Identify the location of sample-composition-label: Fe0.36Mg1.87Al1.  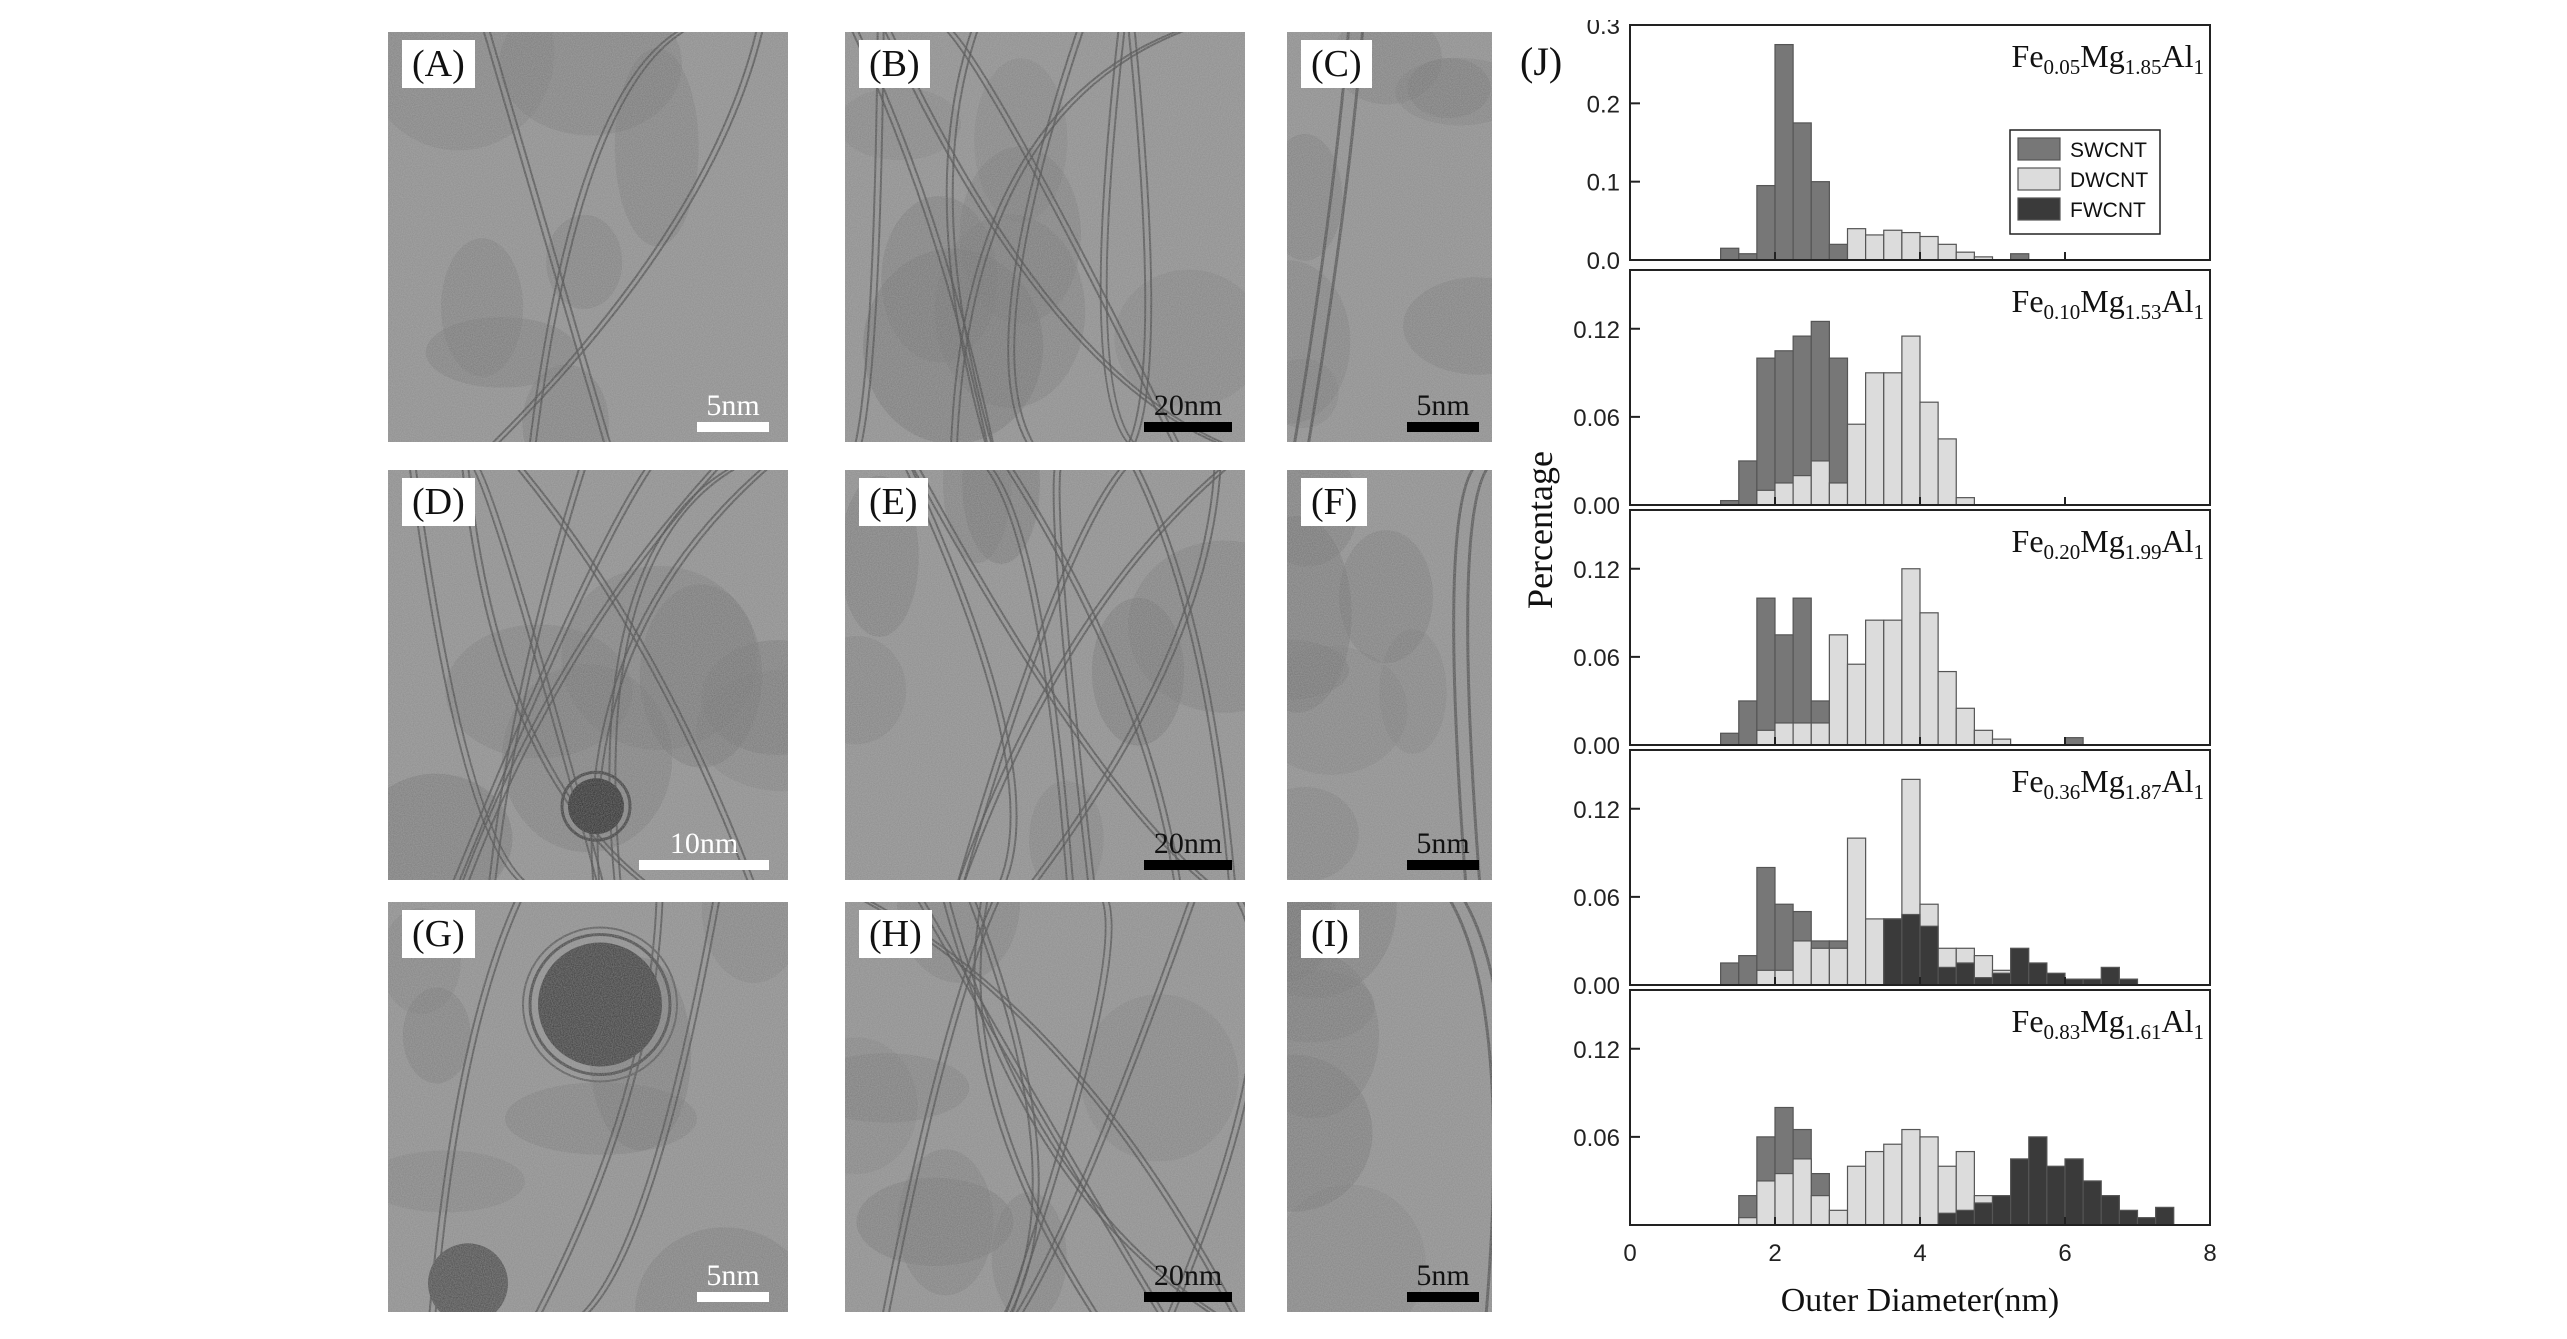
(2108, 783).